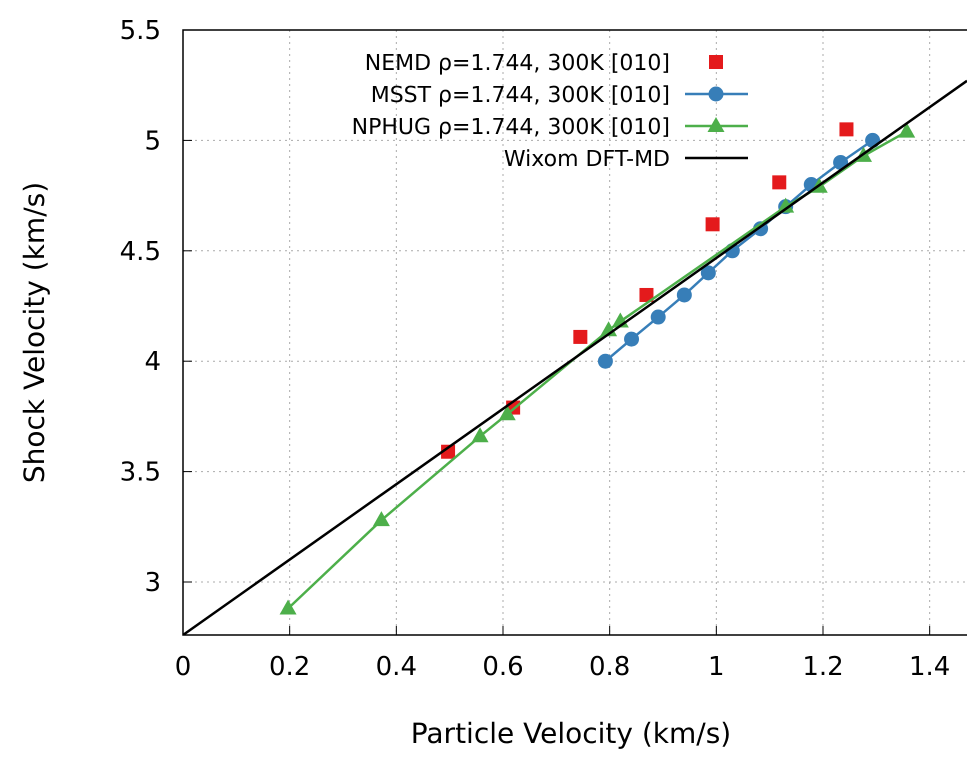 The height and width of the screenshot is (757, 967). What do you see at coordinates (517, 63) in the screenshot?
I see `legend-label: NEMD ρ=1.744, 300K [010]` at bounding box center [517, 63].